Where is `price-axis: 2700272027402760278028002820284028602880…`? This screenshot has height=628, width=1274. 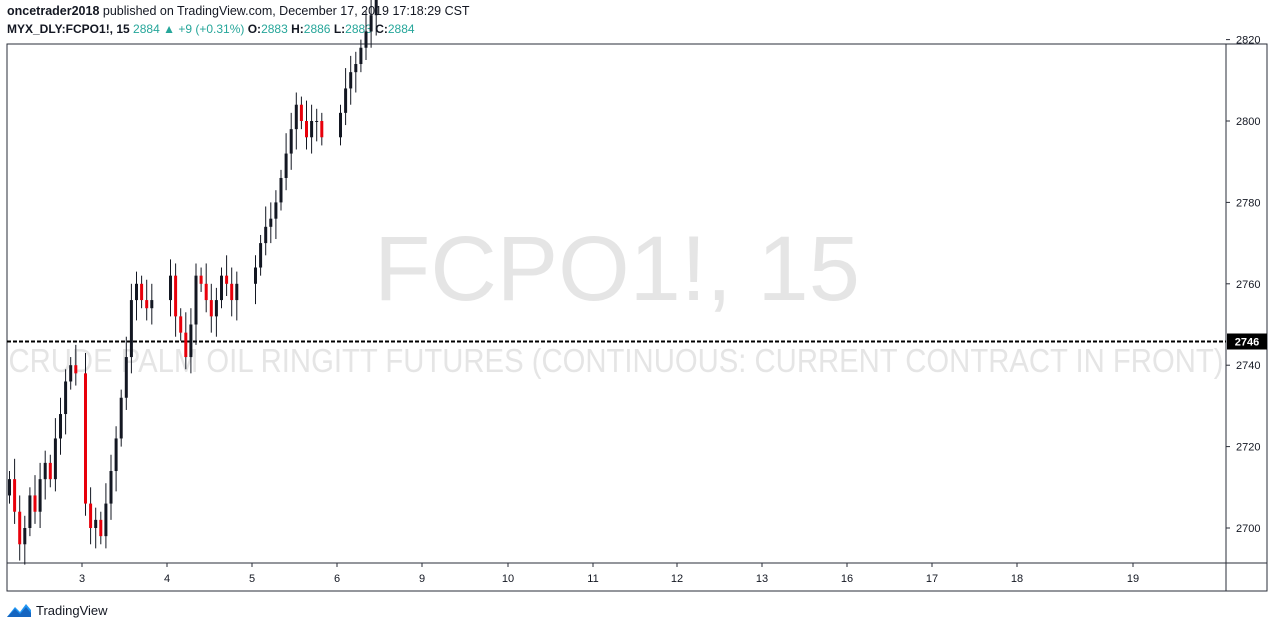 price-axis: 2700272027402760278028002820284028602880… is located at coordinates (1243, 267).